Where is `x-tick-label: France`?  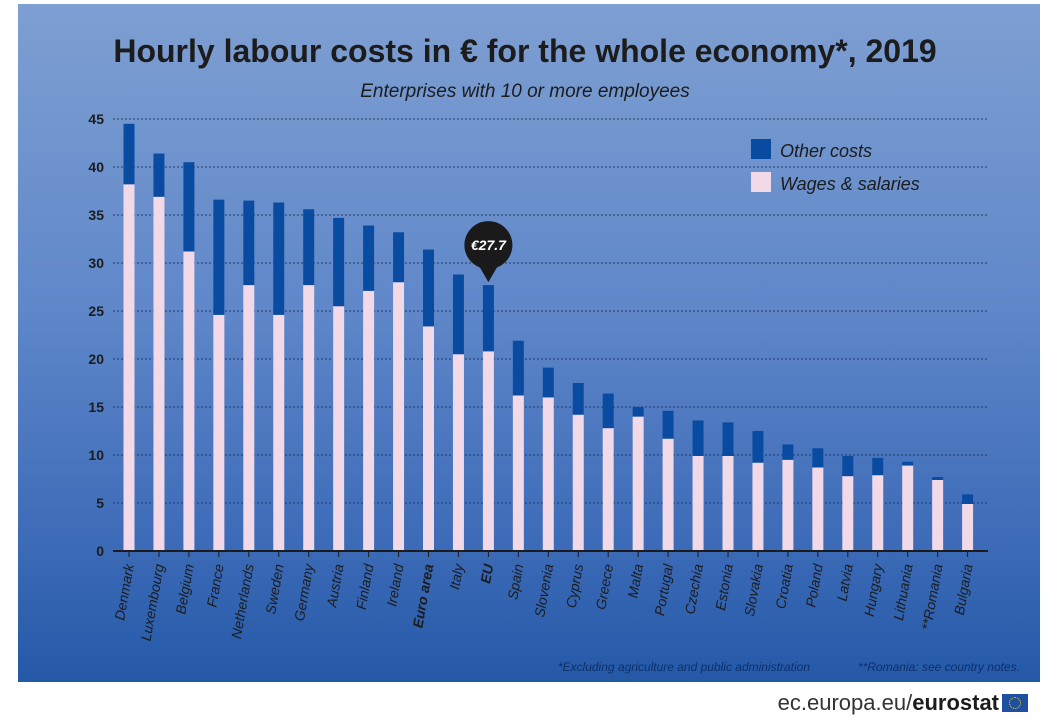
x-tick-label: France is located at coordinates (214, 586).